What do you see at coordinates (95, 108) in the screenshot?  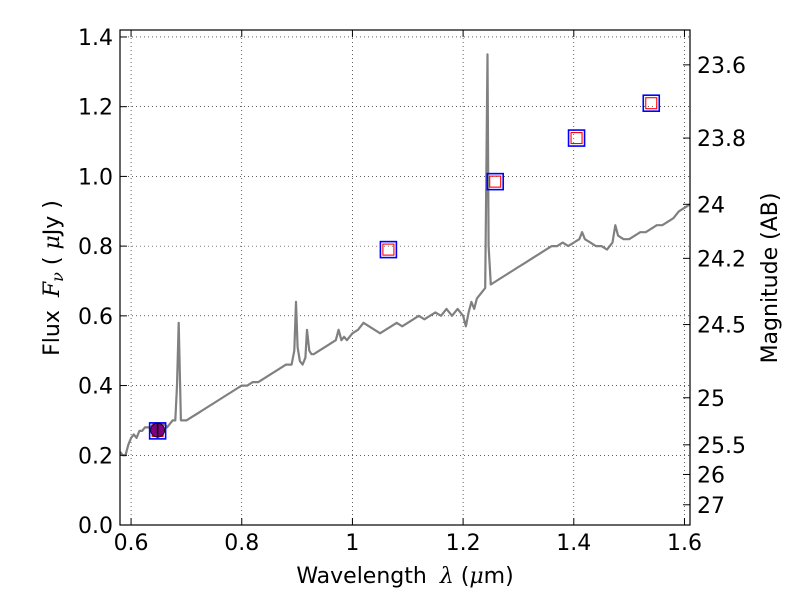 I see `y-tick-label: 1.2` at bounding box center [95, 108].